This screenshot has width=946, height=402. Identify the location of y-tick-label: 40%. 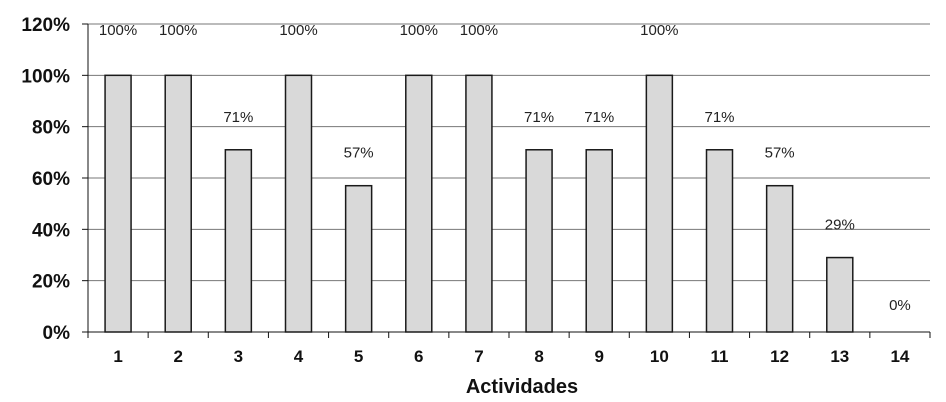
(51, 230).